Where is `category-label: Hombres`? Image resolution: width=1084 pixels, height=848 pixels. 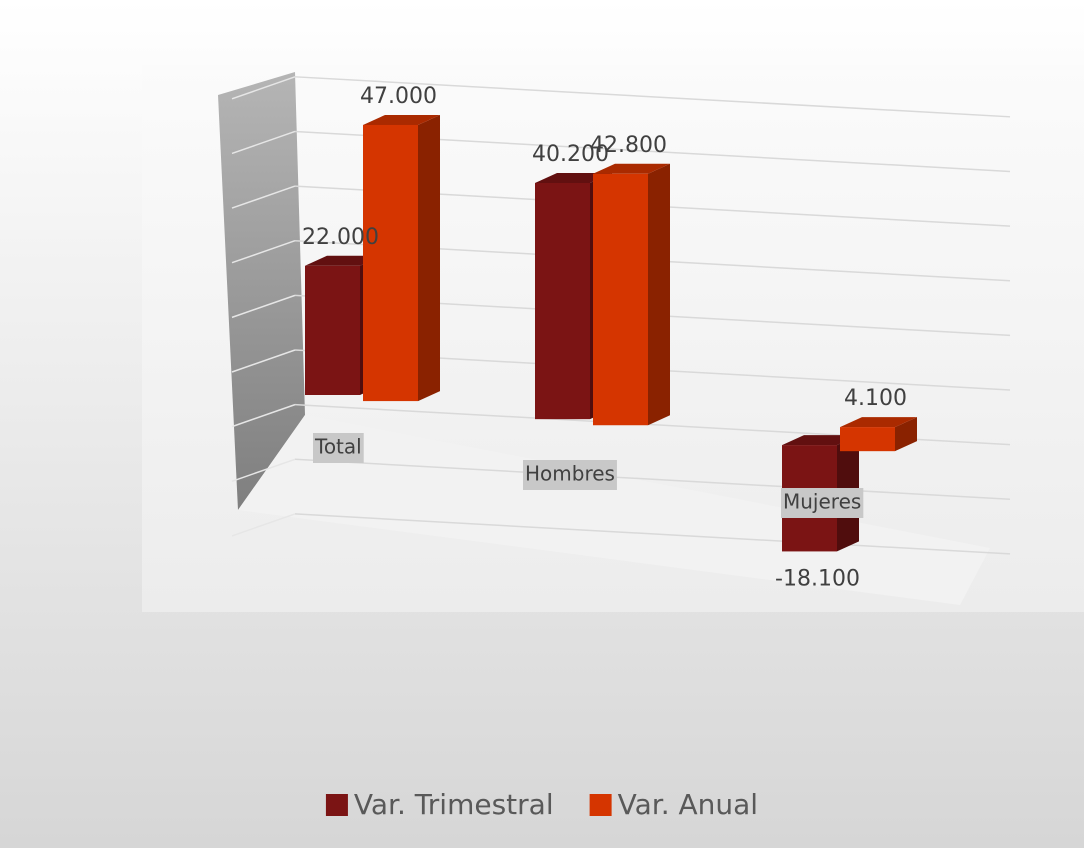 category-label: Hombres is located at coordinates (570, 474).